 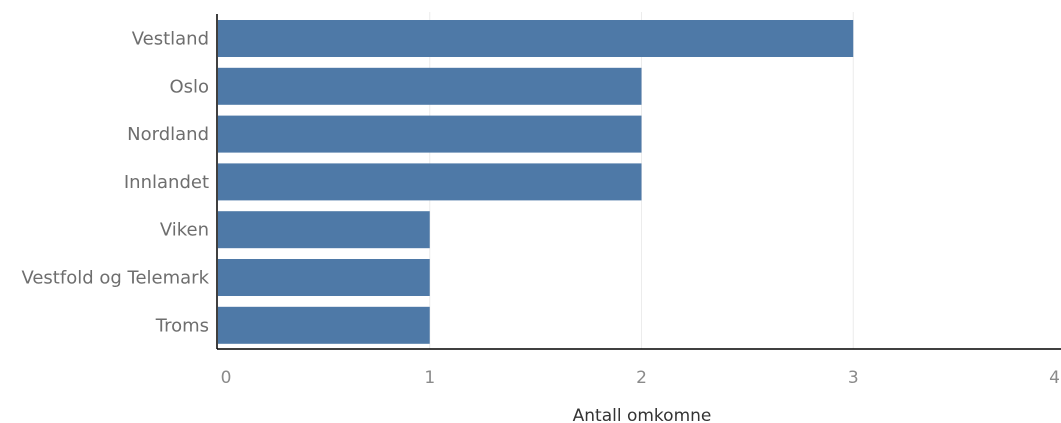 I want to click on bar-troms, so click(x=324, y=325).